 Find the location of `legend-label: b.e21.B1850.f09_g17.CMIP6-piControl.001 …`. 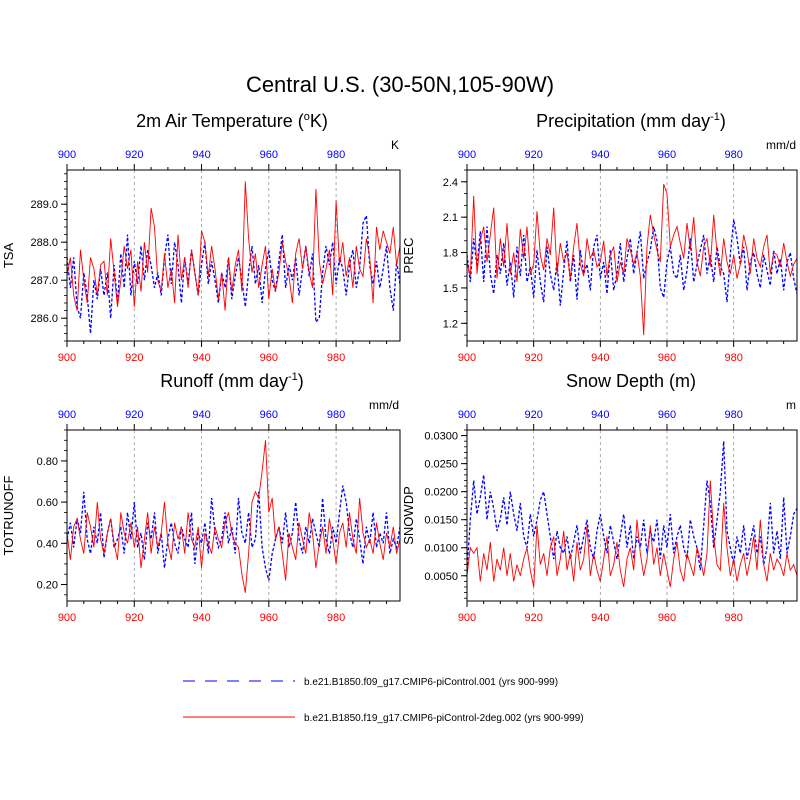

legend-label: b.e21.B1850.f09_g17.CMIP6-piControl.001 … is located at coordinates (431, 682).